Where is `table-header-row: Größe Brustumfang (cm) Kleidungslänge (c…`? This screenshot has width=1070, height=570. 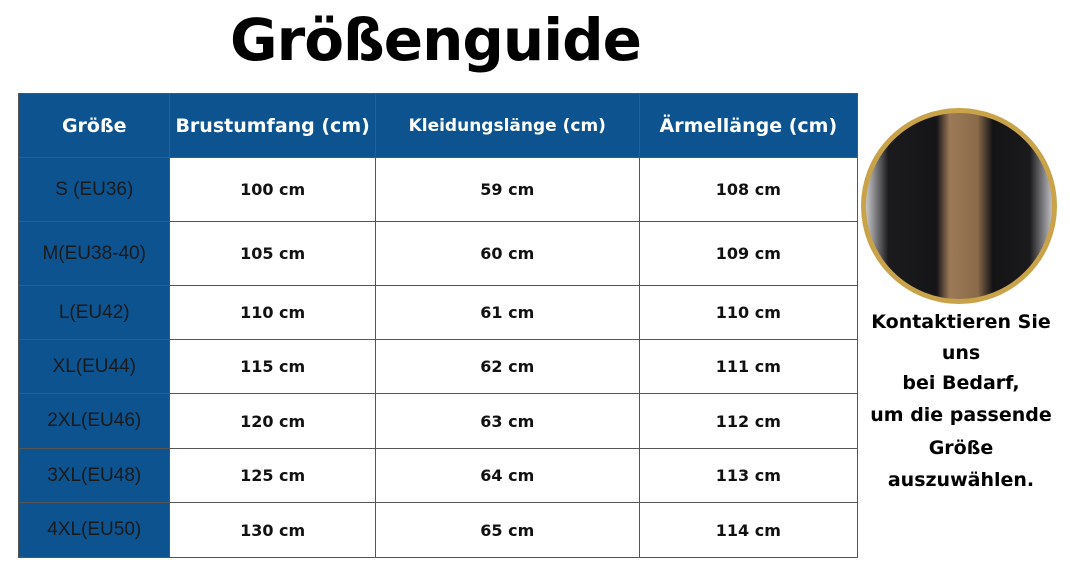 table-header-row: Größe Brustumfang (cm) Kleidungslänge (c… is located at coordinates (438, 125).